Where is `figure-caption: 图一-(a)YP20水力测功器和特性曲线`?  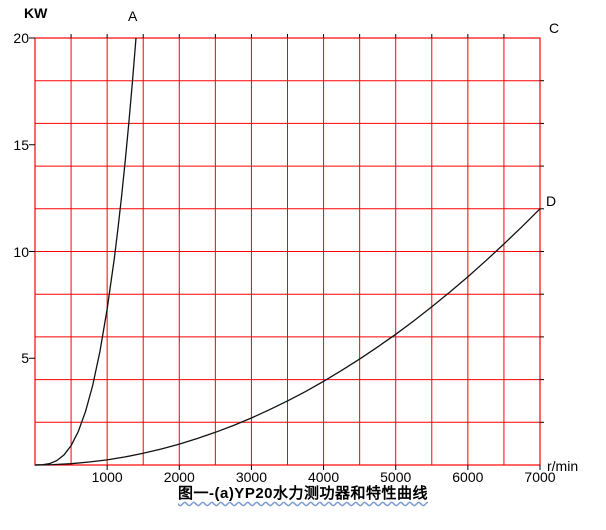
figure-caption: 图一-(a)YP20水力测功器和特性曲线 is located at coordinates (303, 493).